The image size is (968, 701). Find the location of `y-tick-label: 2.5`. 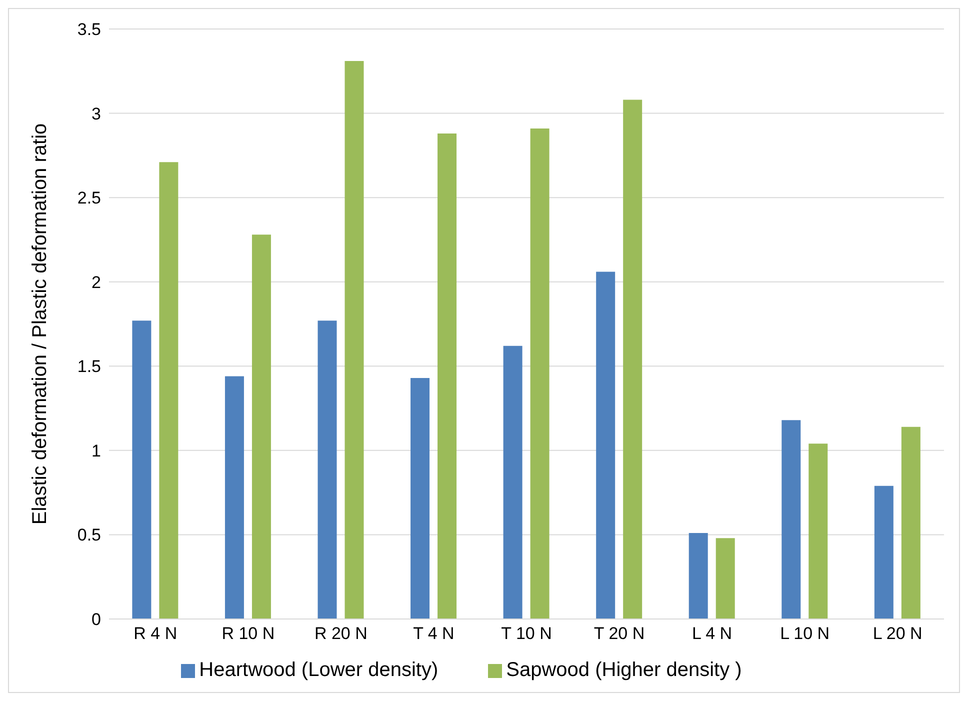

y-tick-label: 2.5 is located at coordinates (89, 198).